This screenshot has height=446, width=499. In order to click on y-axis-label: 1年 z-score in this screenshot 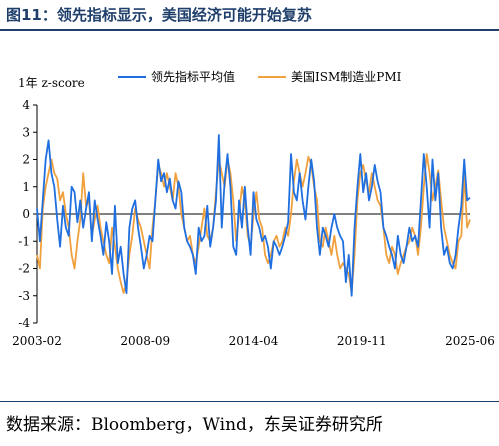, I will do `click(51, 83)`.